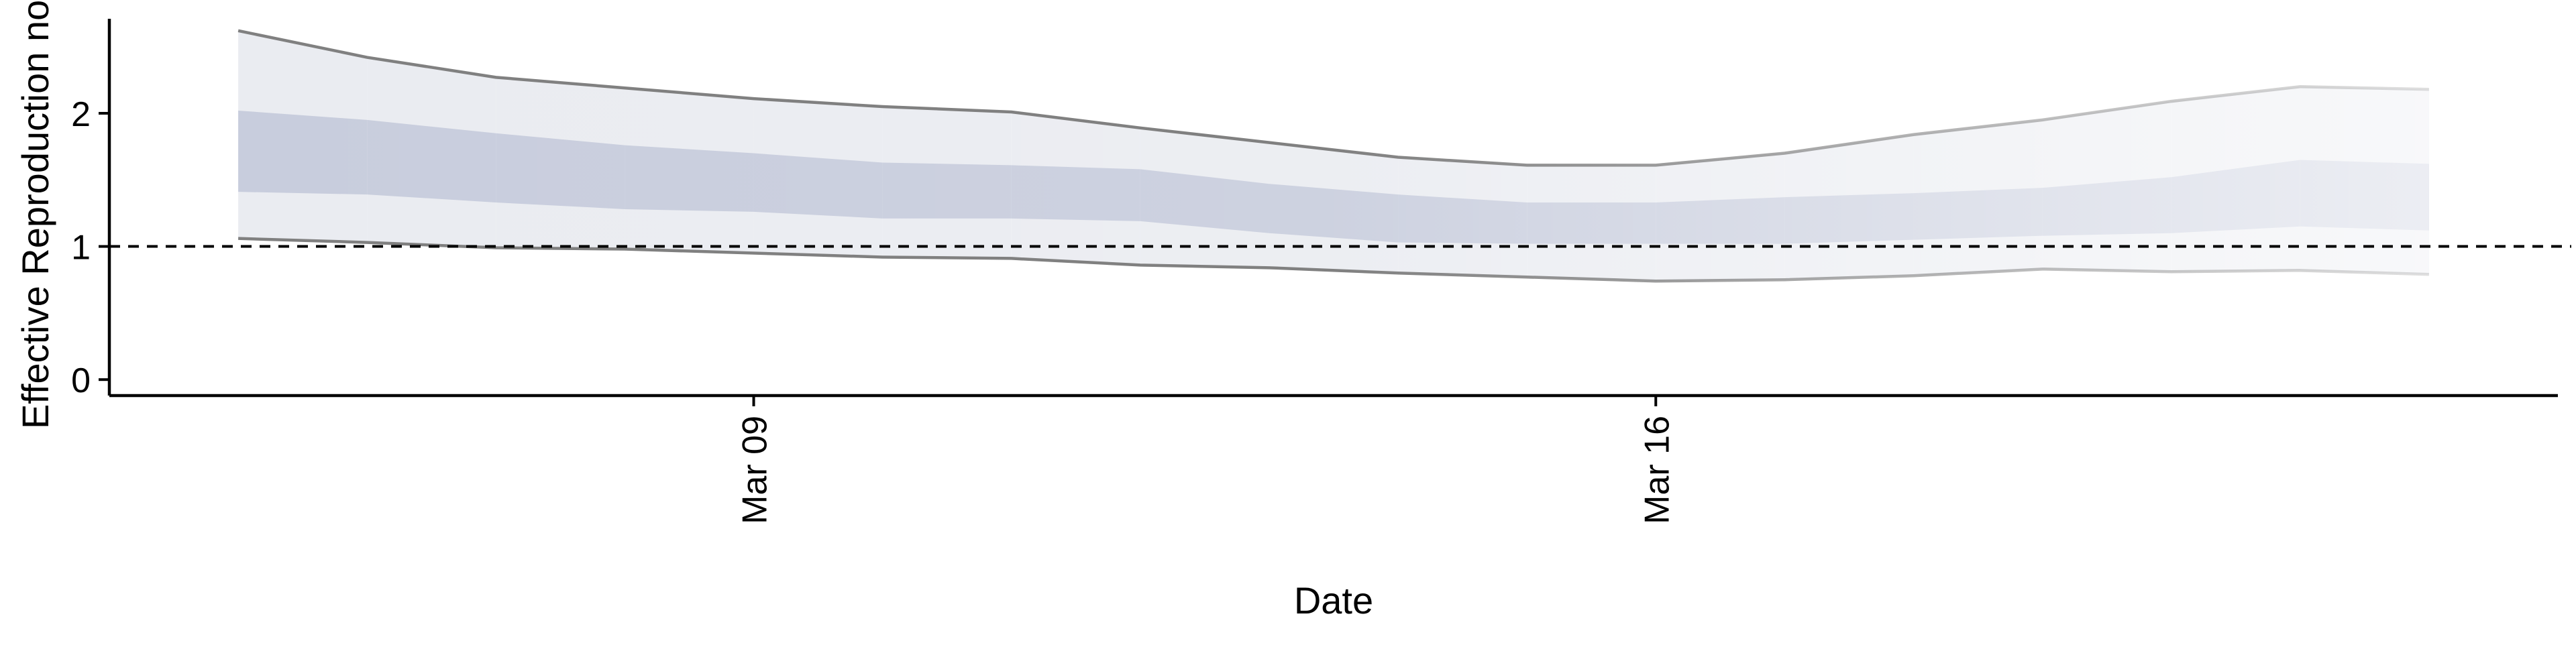  What do you see at coordinates (1657, 470) in the screenshot?
I see `x-tick-label: Mar 16` at bounding box center [1657, 470].